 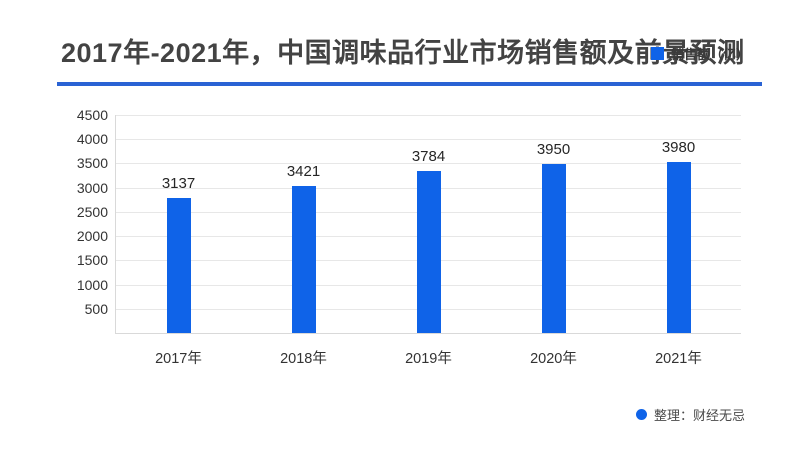 I want to click on y-axis-tick-label: 1000, so click(x=92, y=284).